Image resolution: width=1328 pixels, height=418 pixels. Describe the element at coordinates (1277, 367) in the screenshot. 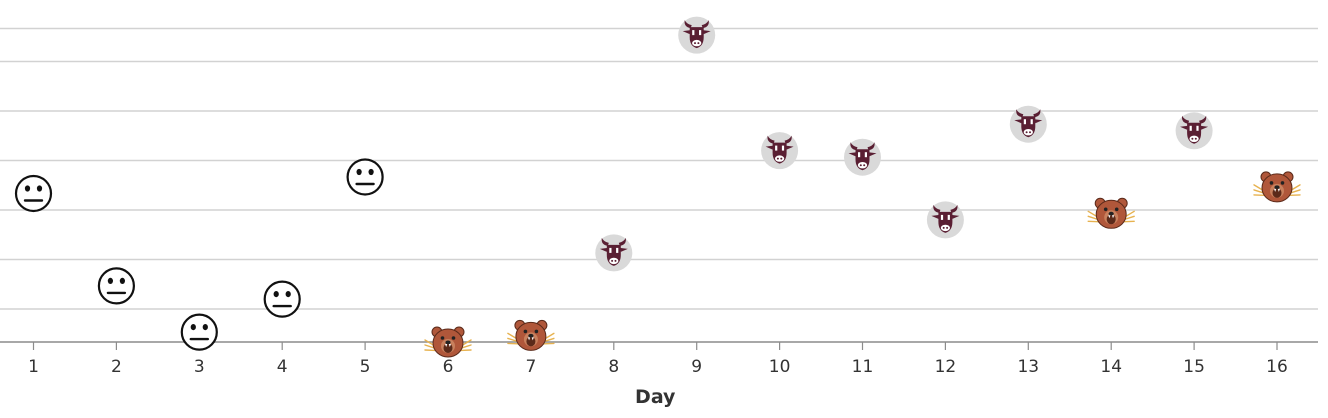

I see `x-tick-label: 16` at that location.